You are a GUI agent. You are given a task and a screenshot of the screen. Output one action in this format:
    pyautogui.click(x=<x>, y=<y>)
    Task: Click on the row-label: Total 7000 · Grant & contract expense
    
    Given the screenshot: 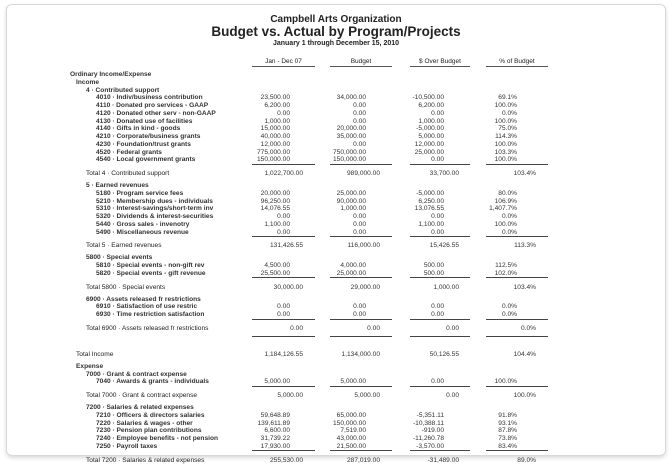 What is the action you would take?
    pyautogui.click(x=142, y=395)
    